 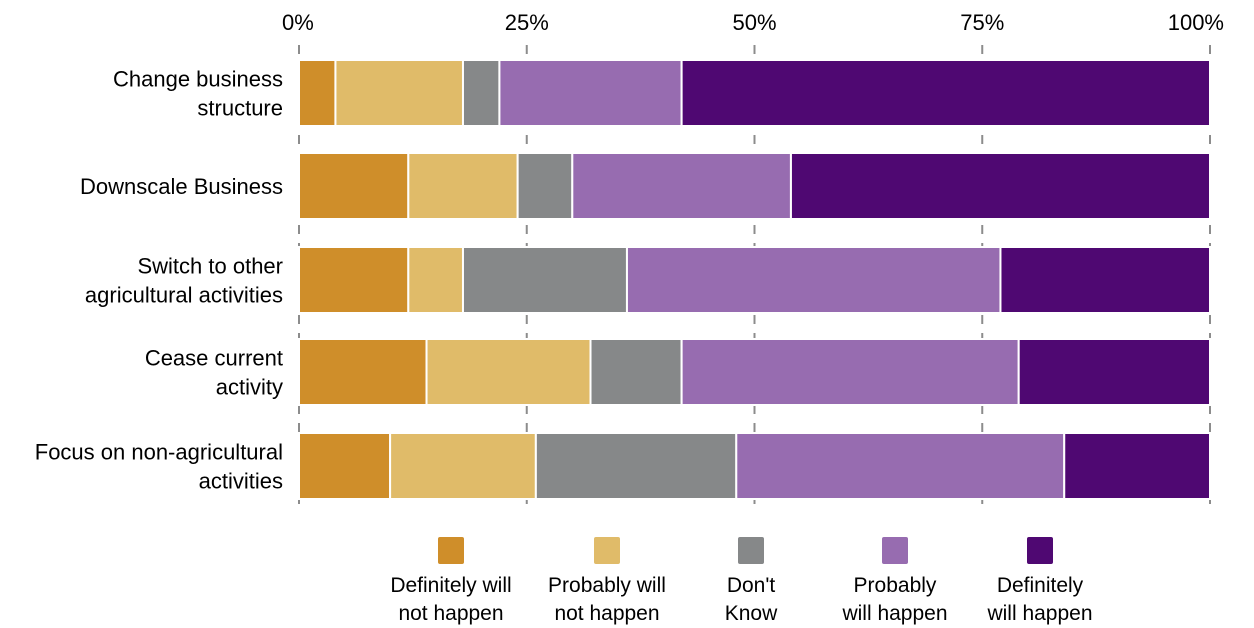 What do you see at coordinates (1039, 599) in the screenshot?
I see `legend-label-4: Definitely will happen` at bounding box center [1039, 599].